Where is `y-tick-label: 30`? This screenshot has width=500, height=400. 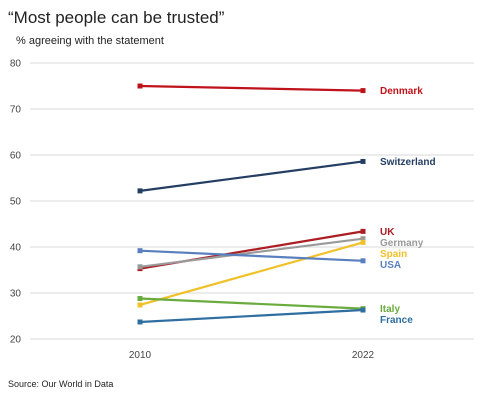
y-tick-label: 30 is located at coordinates (16, 294).